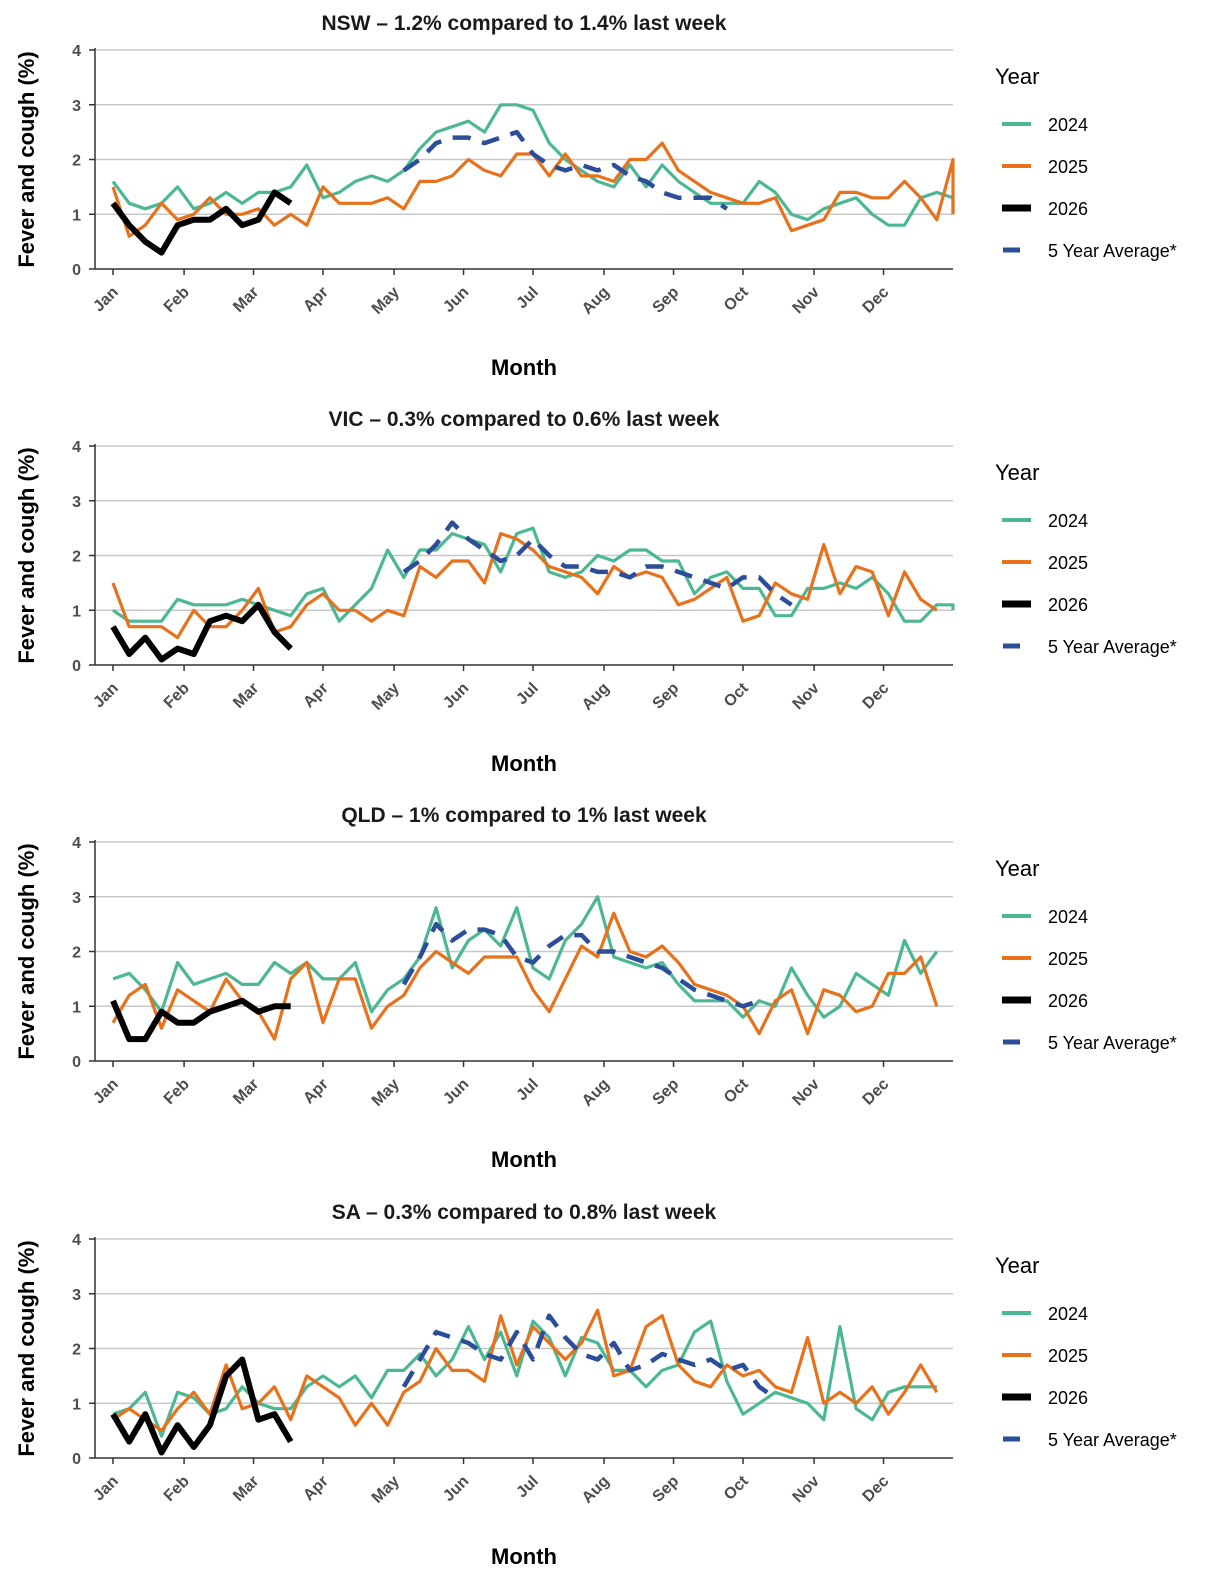 The image size is (1228, 1588). Describe the element at coordinates (523, 419) in the screenshot. I see `chart-title: VIC – 0.3% compared to 0.6% last week` at that location.